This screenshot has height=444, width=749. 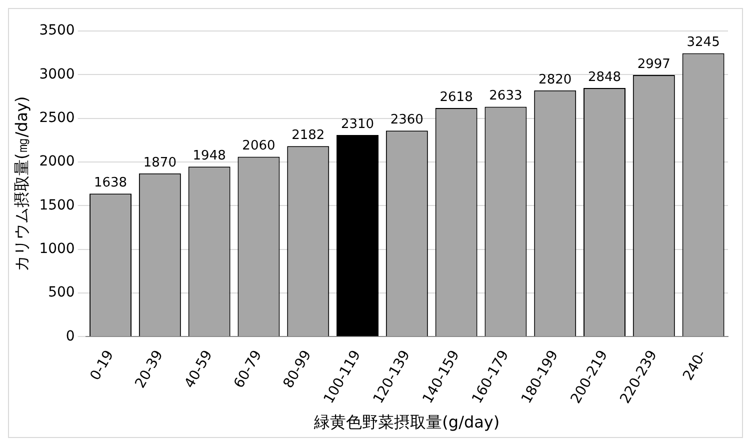 What do you see at coordinates (456, 97) in the screenshot?
I see `data-label: 2618` at bounding box center [456, 97].